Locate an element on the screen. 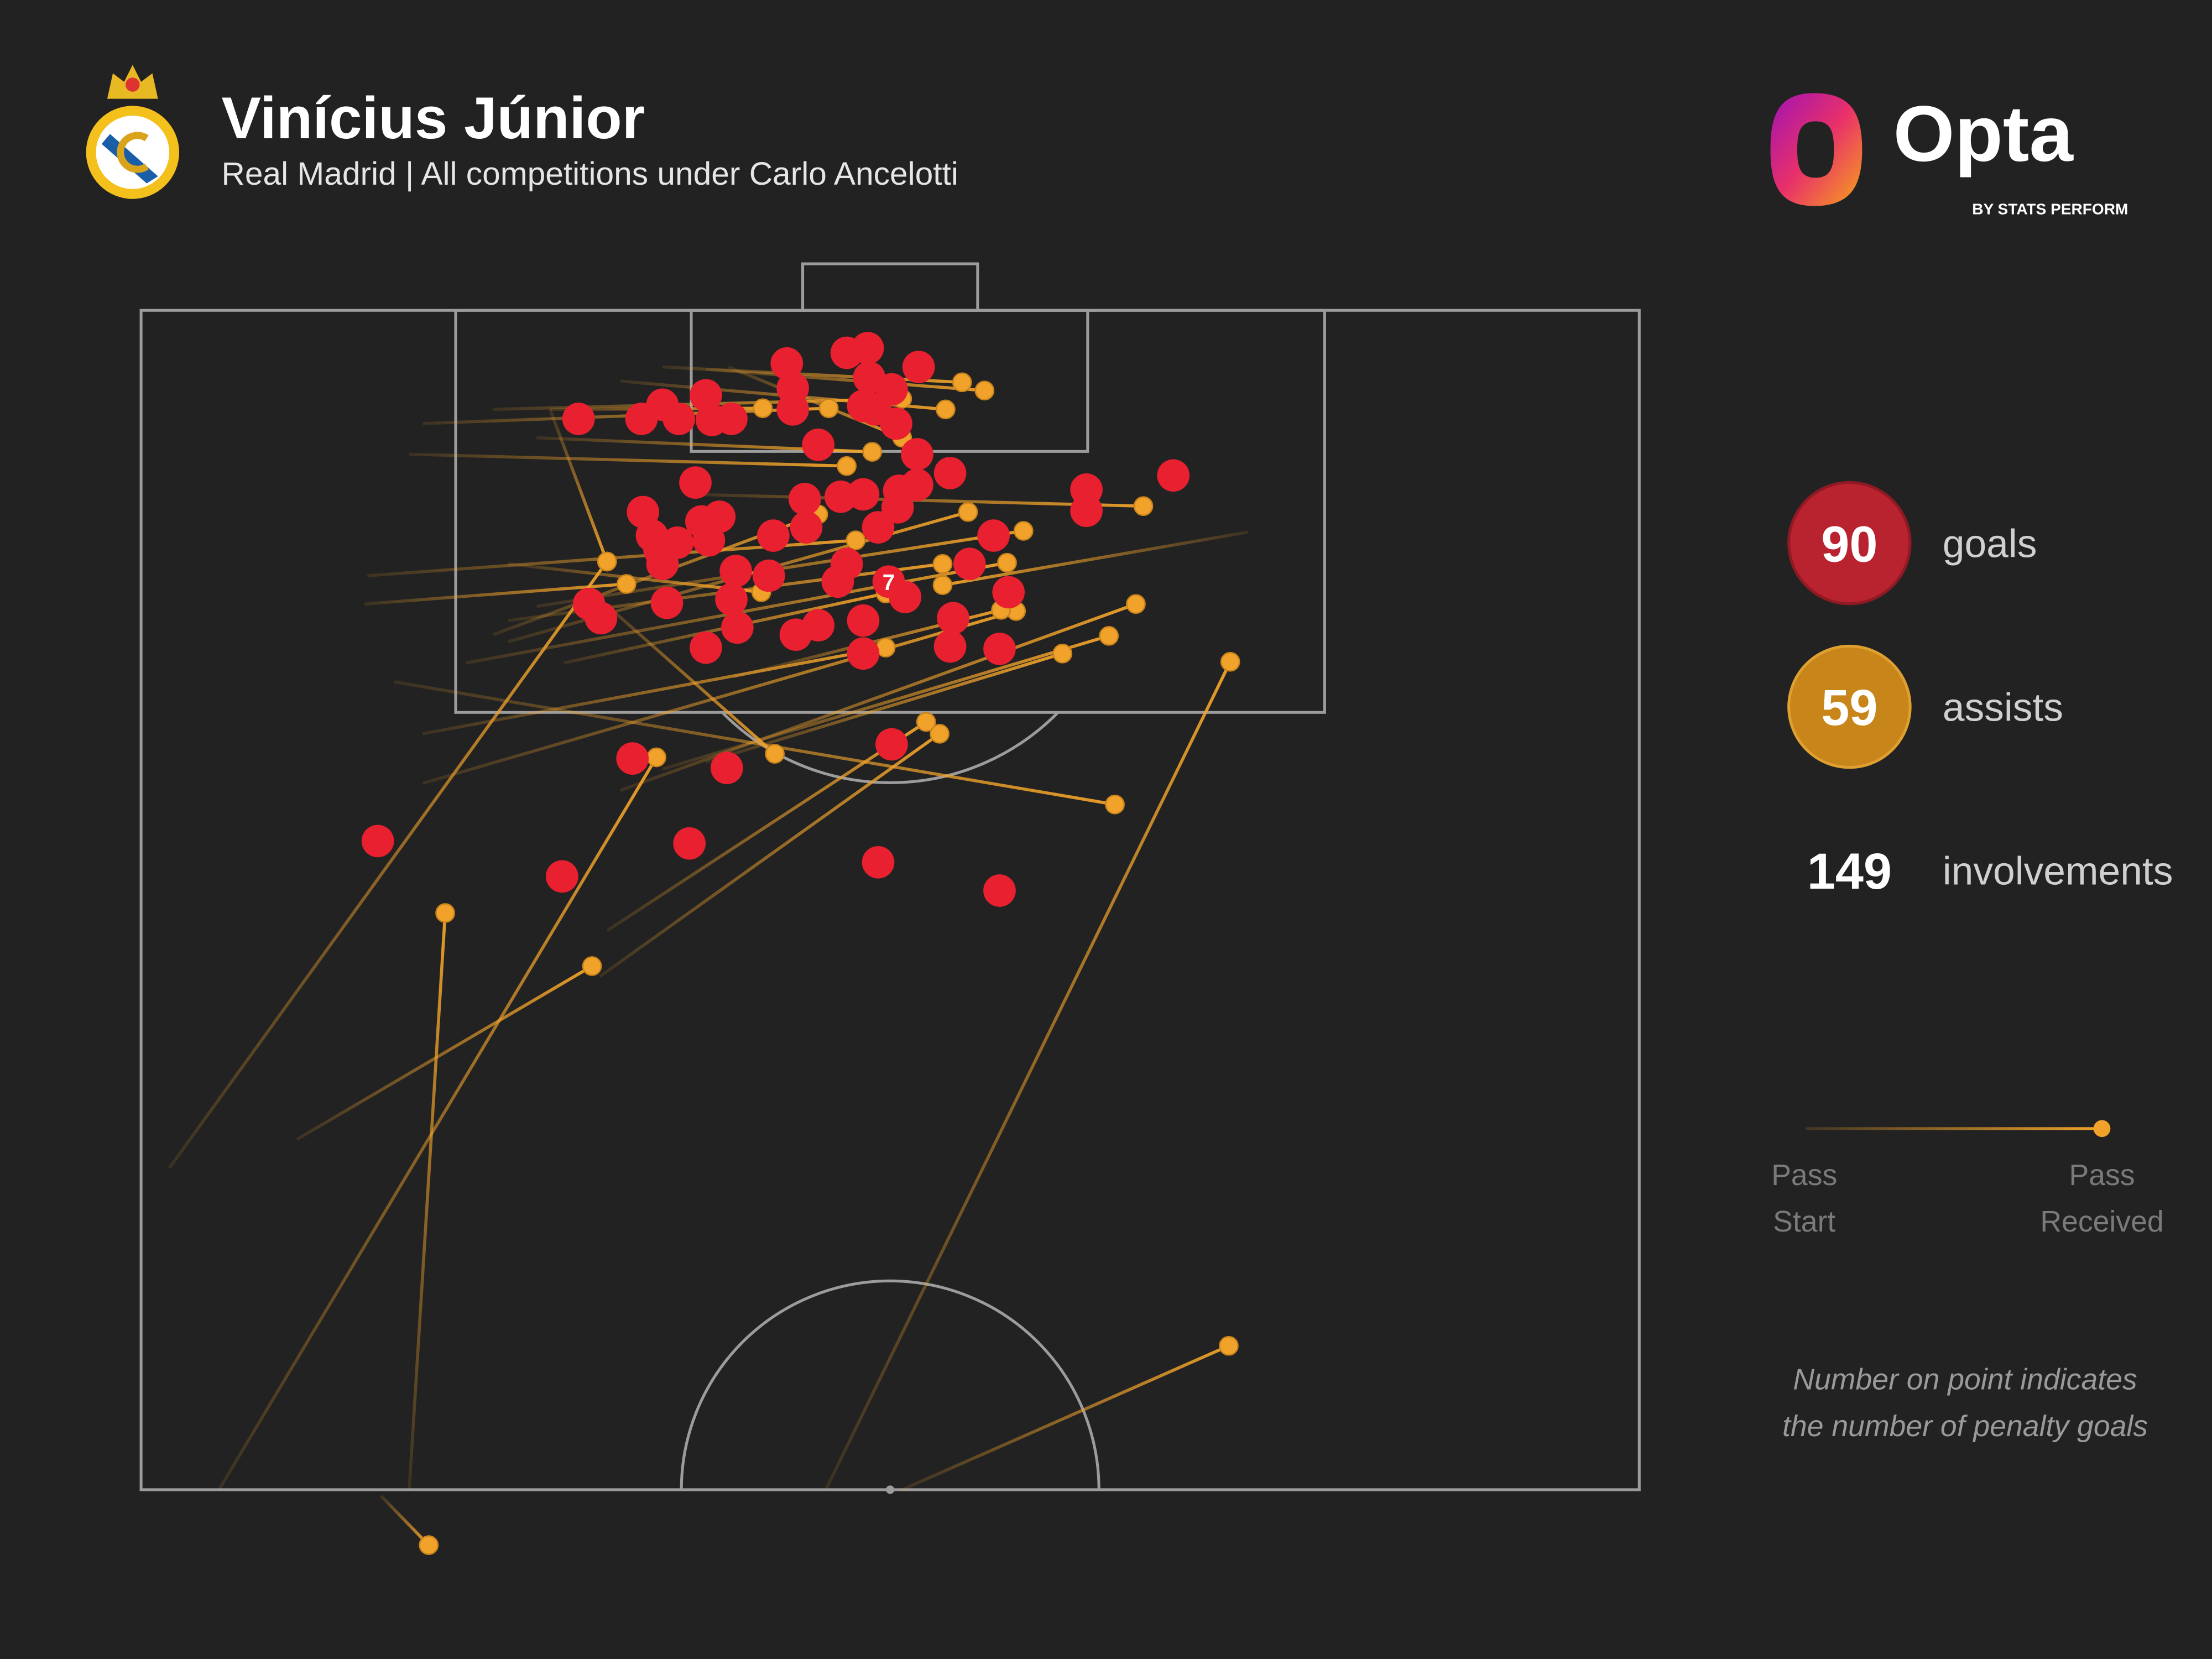 Image resolution: width=2212 pixels, height=1659 pixels. legend-end-1: Pass is located at coordinates (2102, 1176).